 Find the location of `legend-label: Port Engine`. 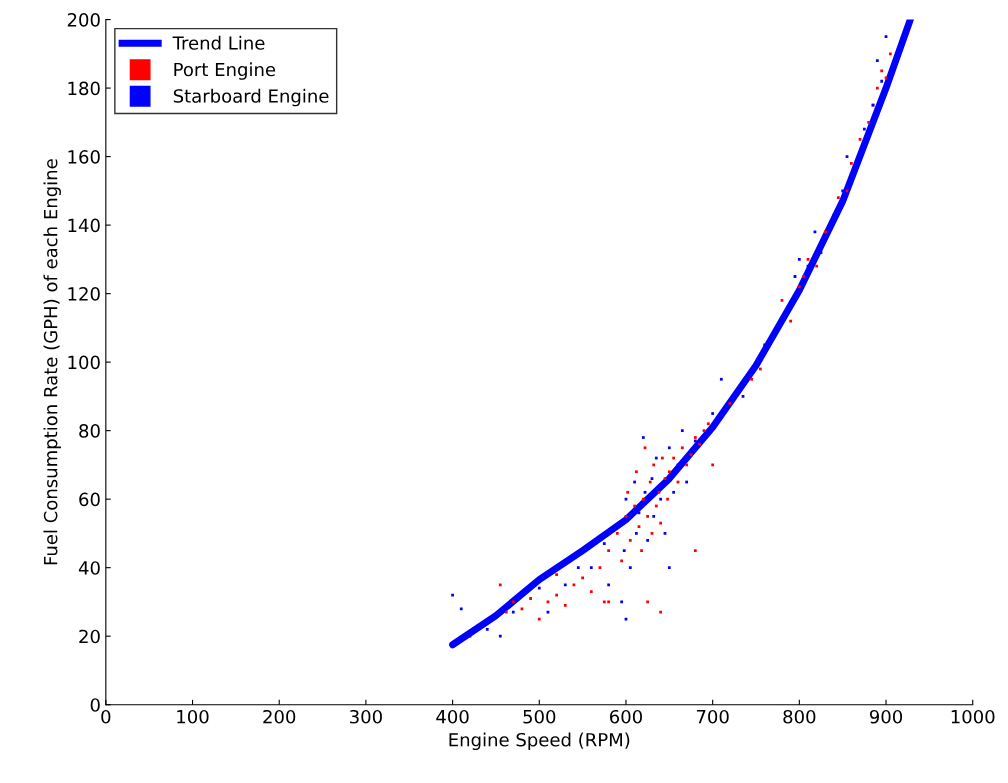

legend-label: Port Engine is located at coordinates (225, 71).